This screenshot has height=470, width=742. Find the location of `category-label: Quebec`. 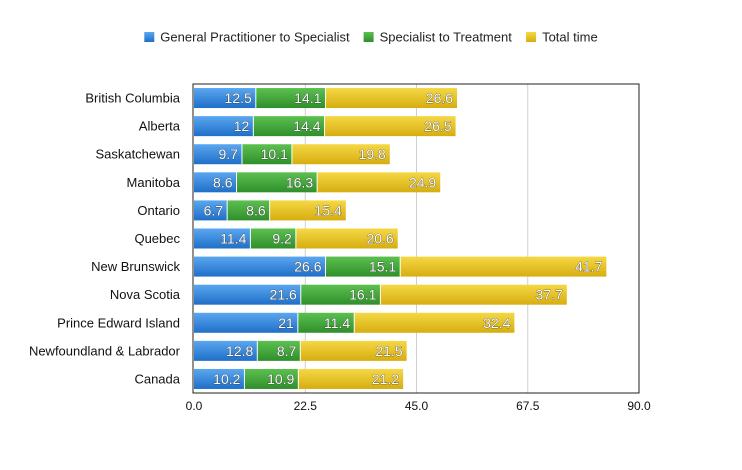

category-label: Quebec is located at coordinates (157, 238).